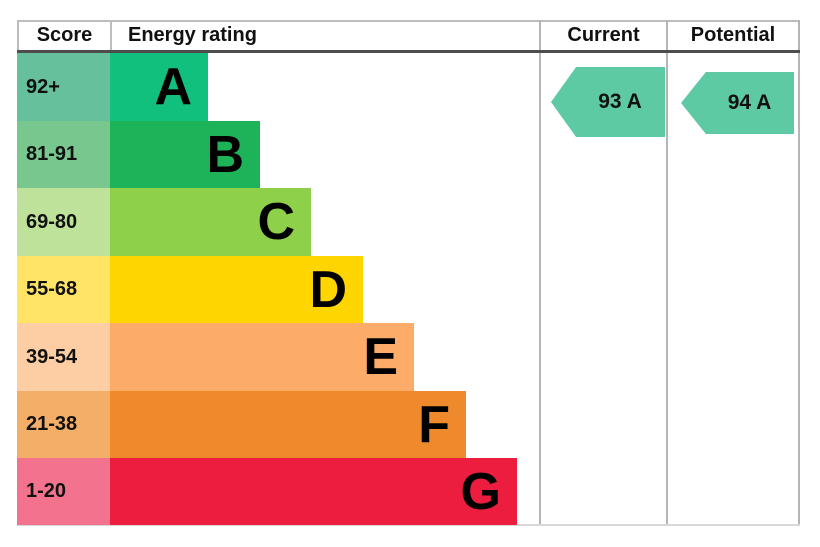  What do you see at coordinates (185, 154) in the screenshot?
I see `rating-bar-b: B` at bounding box center [185, 154].